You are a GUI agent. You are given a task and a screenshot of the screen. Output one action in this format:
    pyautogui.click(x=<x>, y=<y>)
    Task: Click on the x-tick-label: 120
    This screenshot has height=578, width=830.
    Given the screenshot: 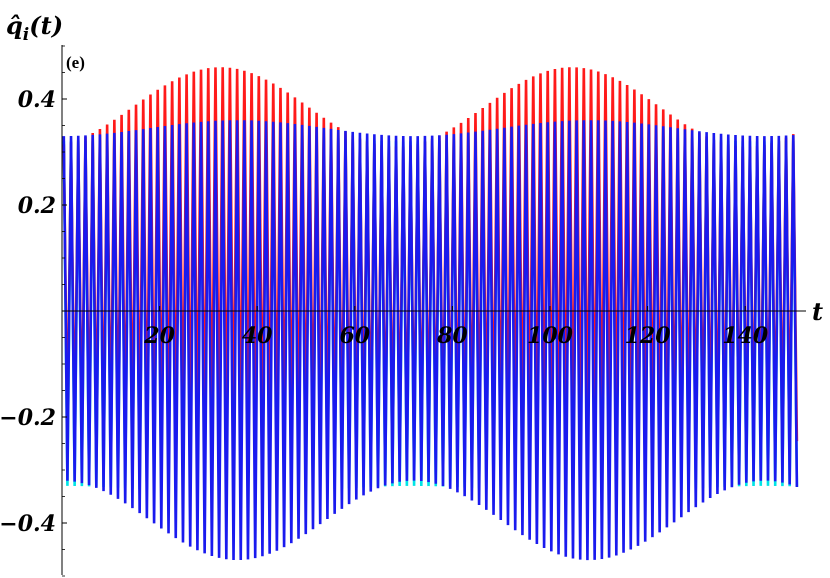 What is the action you would take?
    pyautogui.click(x=648, y=336)
    